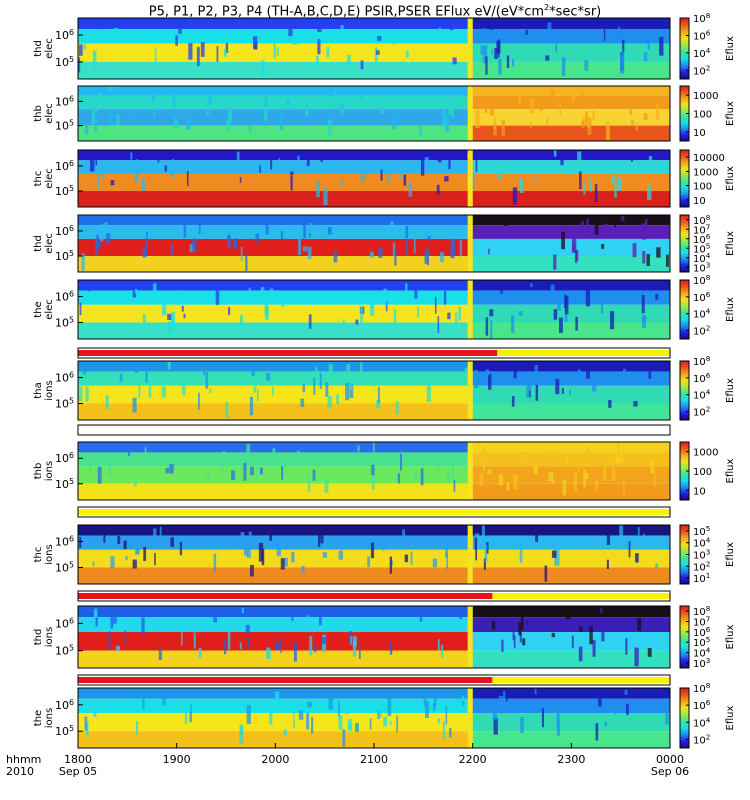 The image size is (750, 800). Describe the element at coordinates (705, 453) in the screenshot. I see `colorbar-tick-label: 1000` at that location.